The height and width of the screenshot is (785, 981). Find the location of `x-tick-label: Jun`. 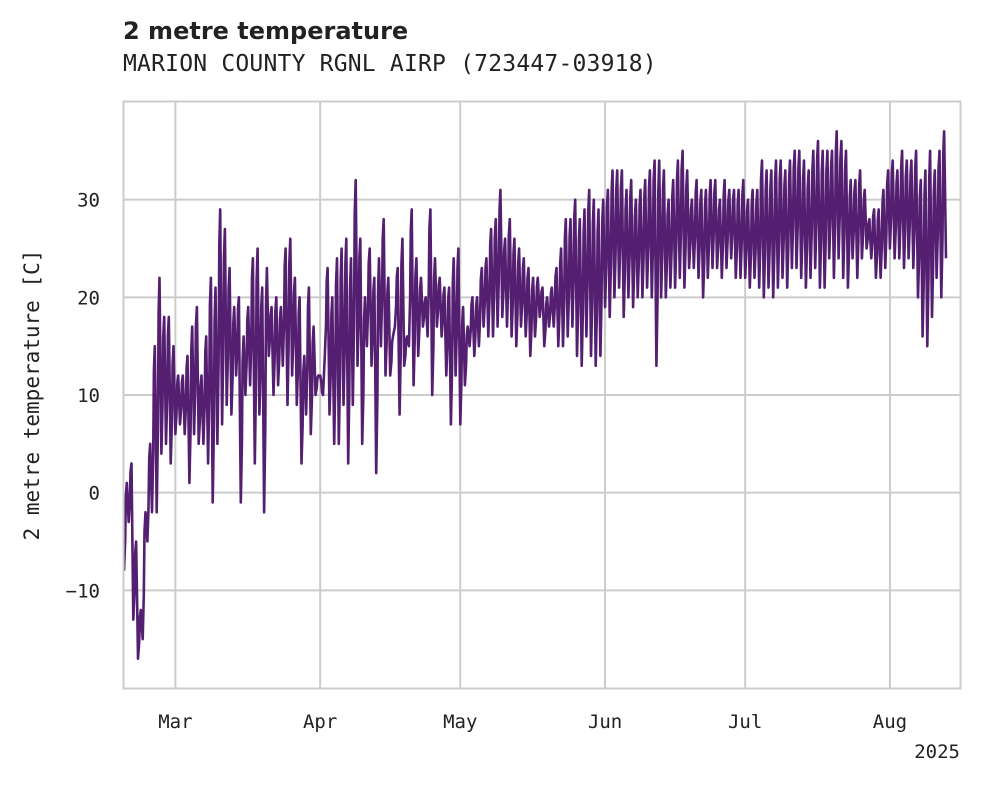

x-tick-label: Jun is located at coordinates (605, 722).